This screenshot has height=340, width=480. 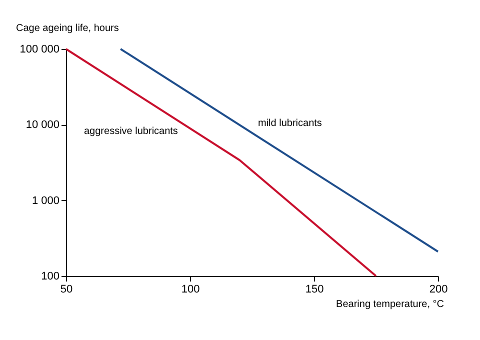 I want to click on x-tick-label: 100, so click(x=190, y=290).